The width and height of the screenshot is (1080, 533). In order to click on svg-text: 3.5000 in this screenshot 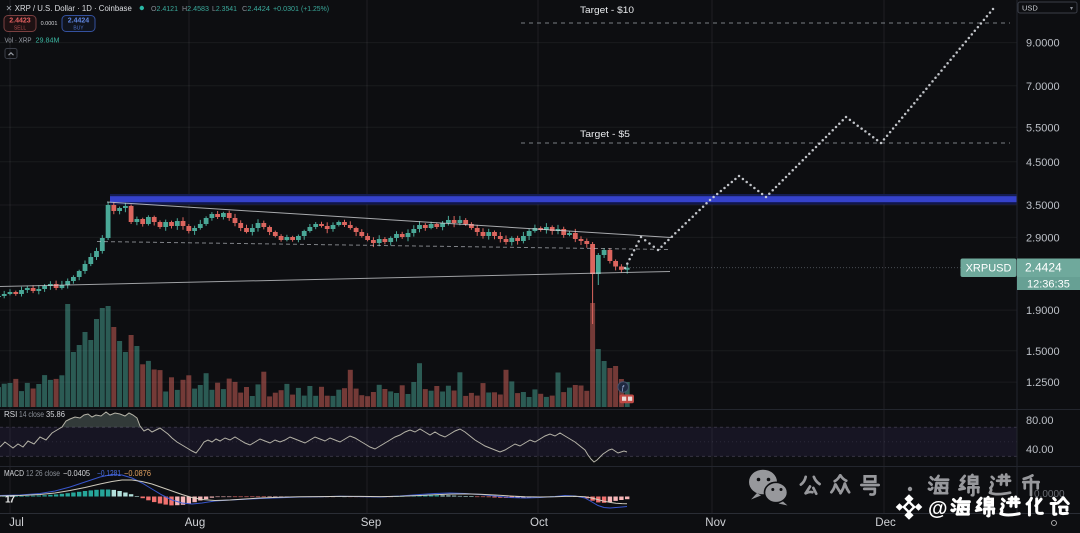, I will do `click(1043, 206)`.